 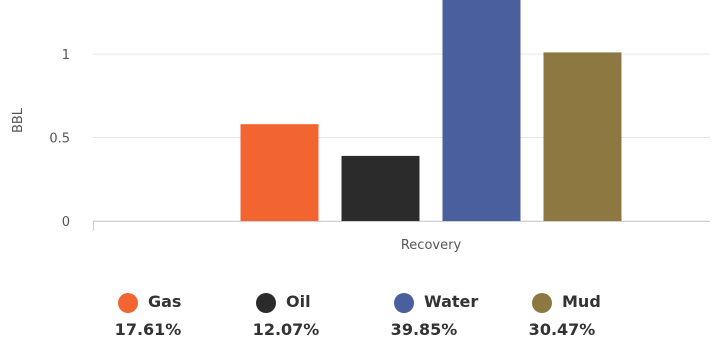 I want to click on legend-percent: 30.47%, so click(x=562, y=329).